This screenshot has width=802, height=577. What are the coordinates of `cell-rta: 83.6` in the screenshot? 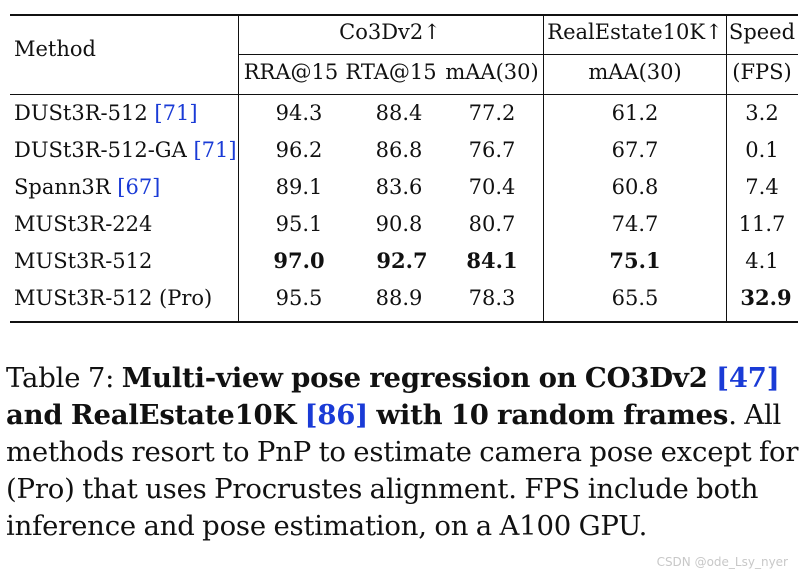 It's located at (399, 187).